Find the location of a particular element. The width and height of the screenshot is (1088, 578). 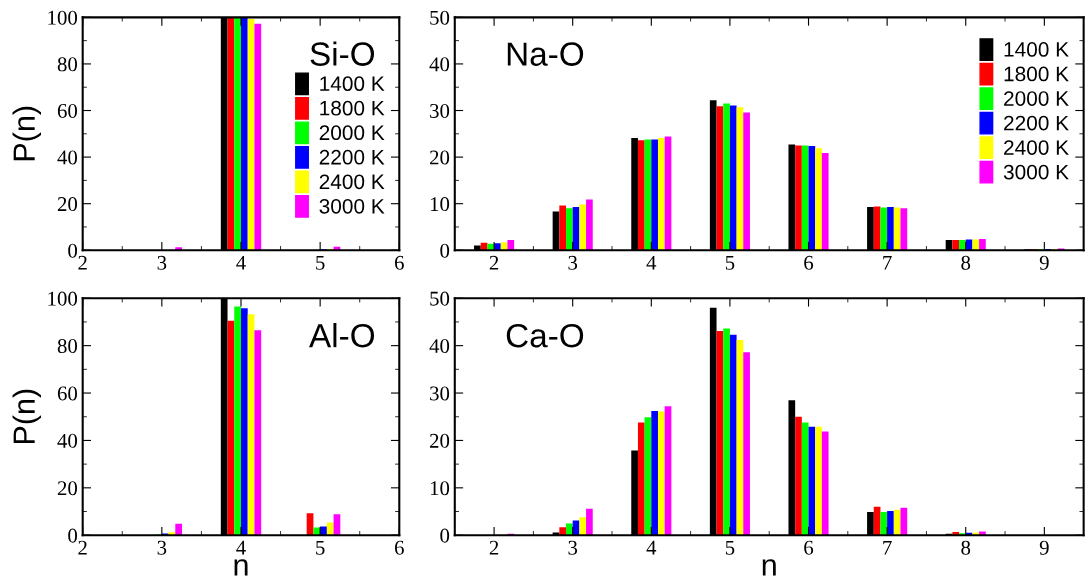

text: Si-O is located at coordinates (342, 53).